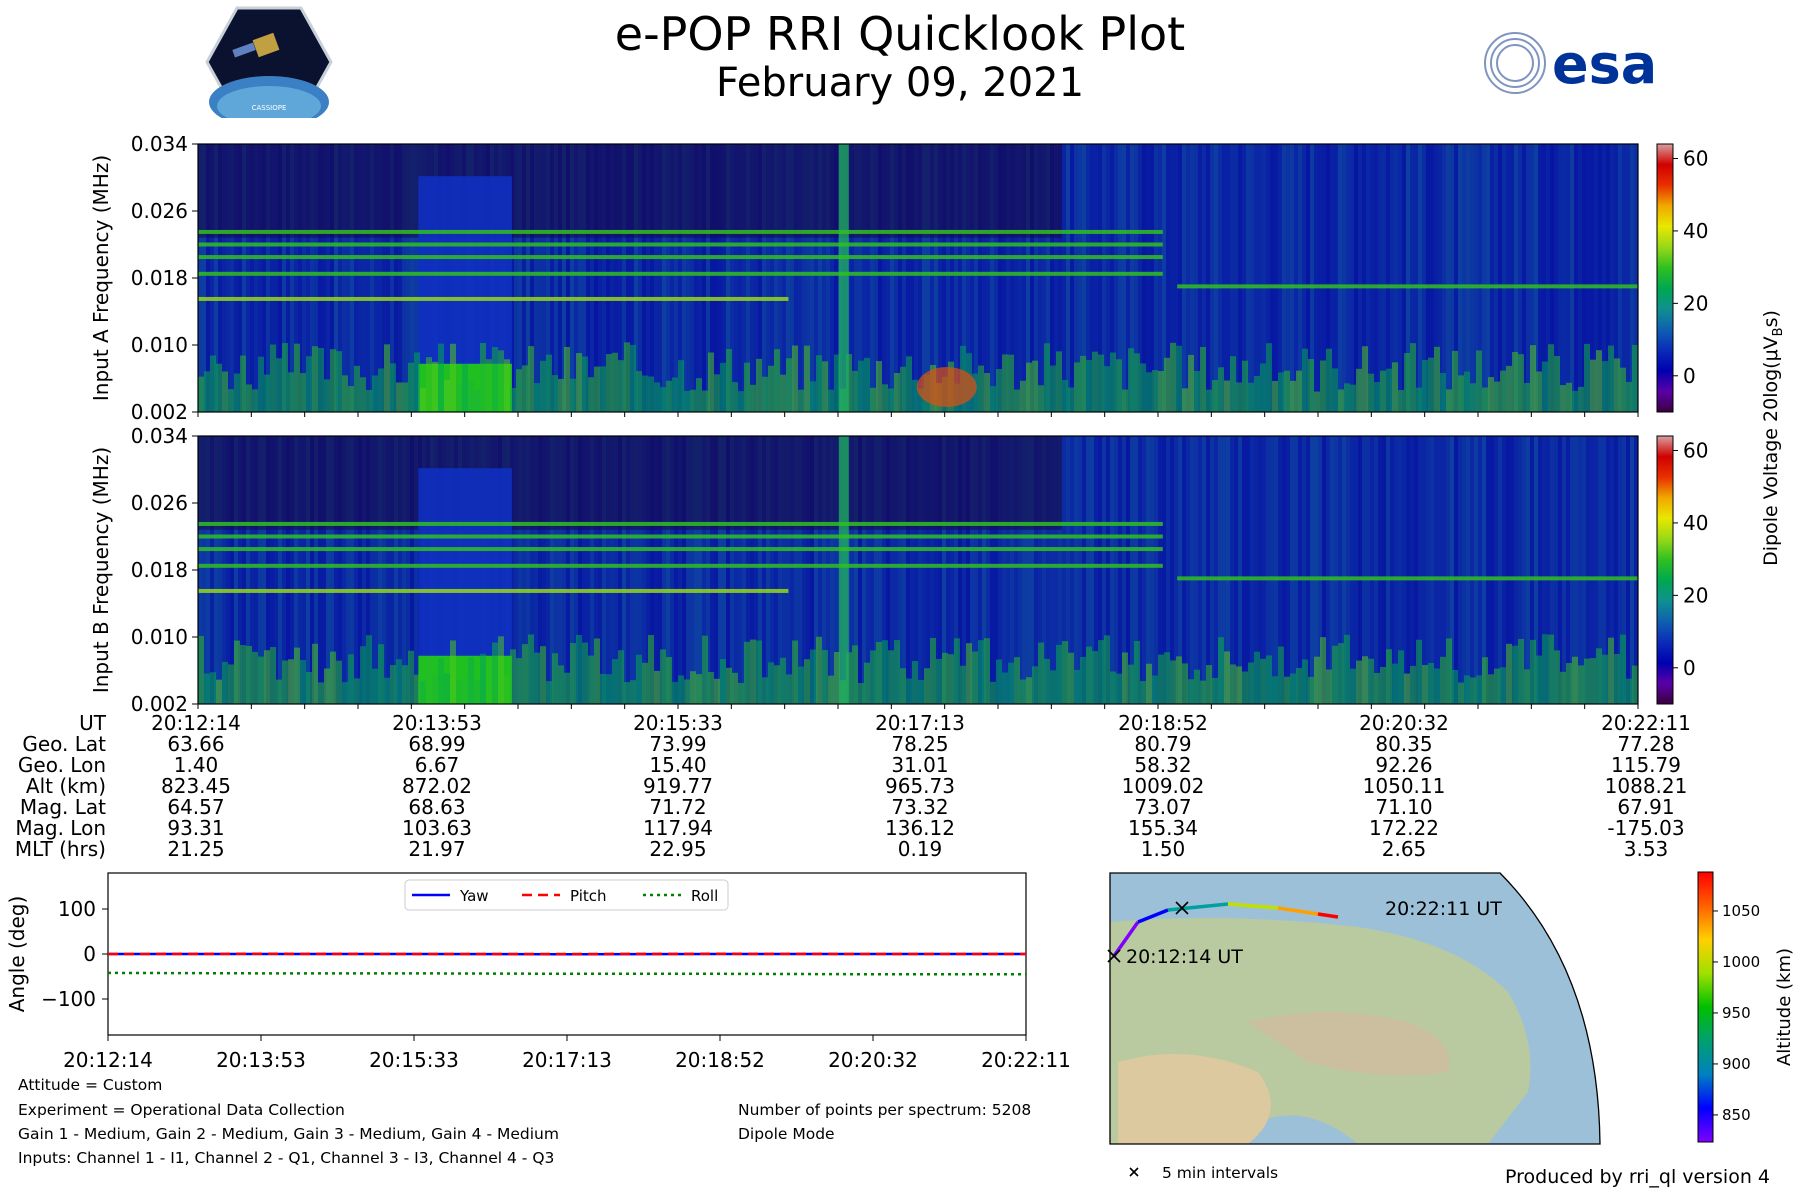  I want to click on ephemeris-cell: 64.57, so click(196, 807).